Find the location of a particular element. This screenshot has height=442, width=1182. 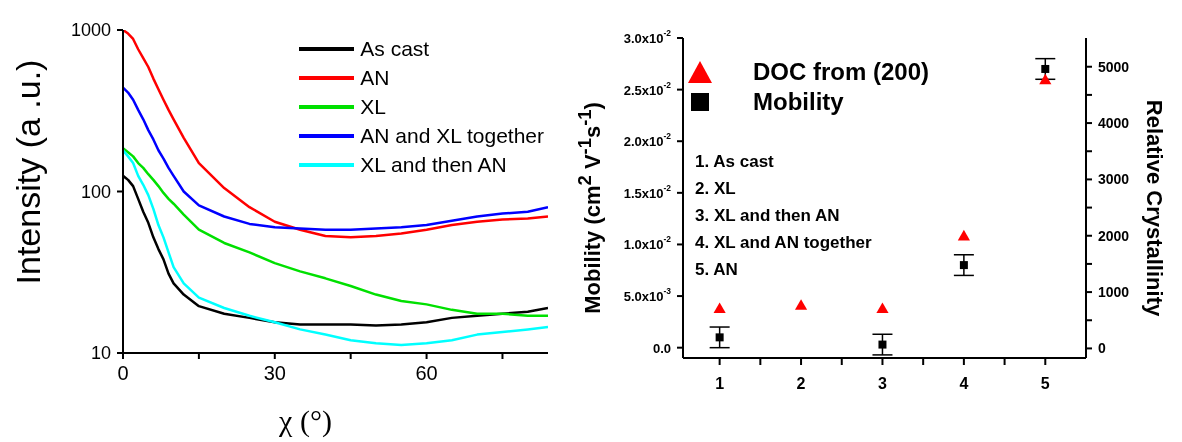

x-tick-label: 30 is located at coordinates (274, 373).